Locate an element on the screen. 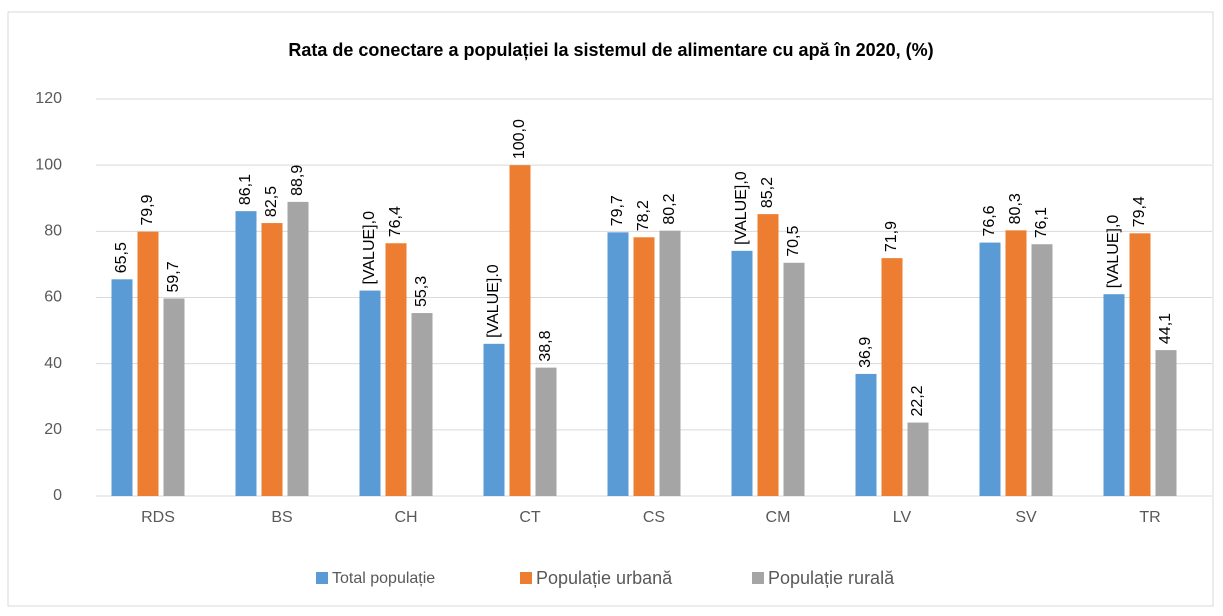  y-tick-label: 120 is located at coordinates (48, 98).